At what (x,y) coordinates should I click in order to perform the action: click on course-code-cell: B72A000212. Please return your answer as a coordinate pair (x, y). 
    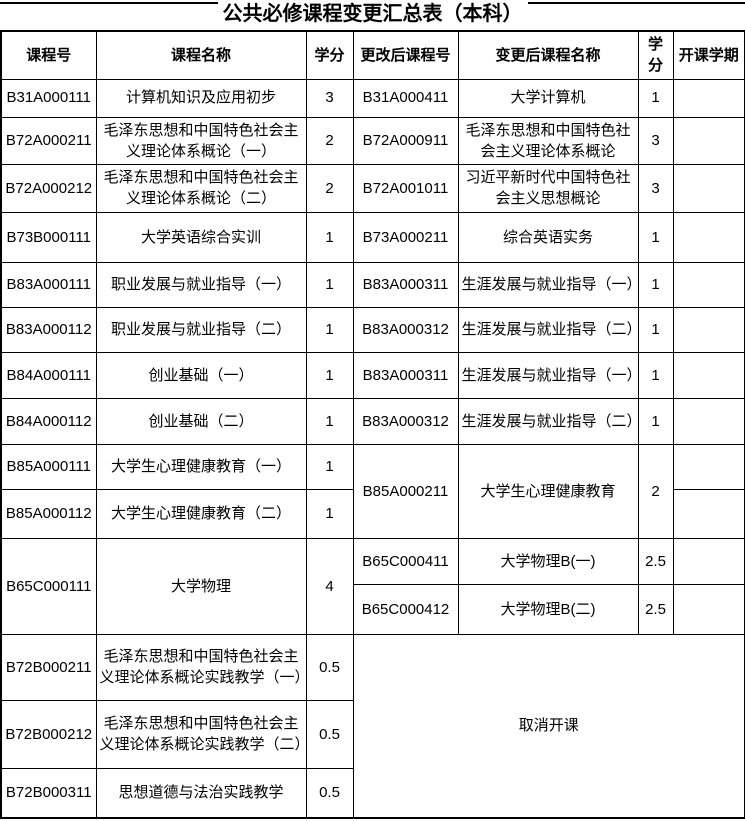
    Looking at the image, I should click on (48, 188).